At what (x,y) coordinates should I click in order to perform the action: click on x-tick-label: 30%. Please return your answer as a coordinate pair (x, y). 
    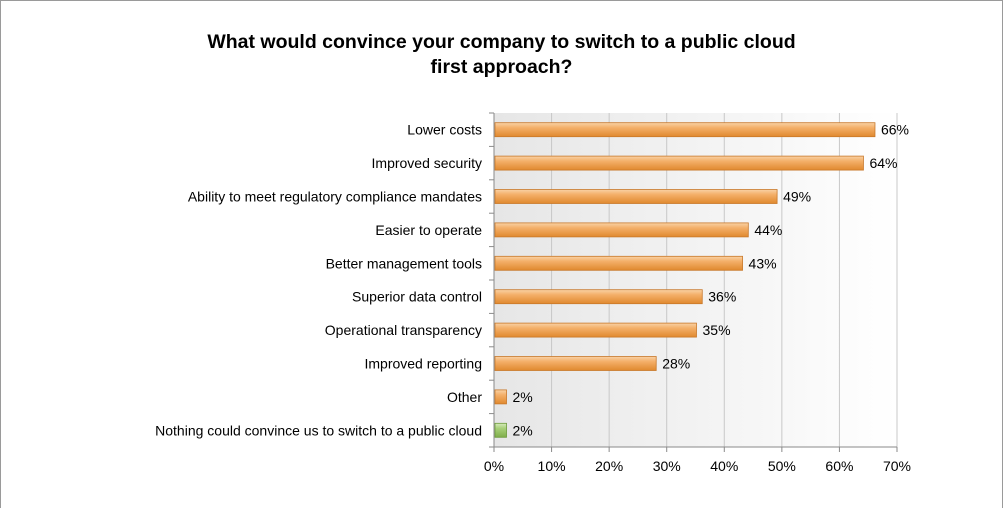
    Looking at the image, I should click on (667, 466).